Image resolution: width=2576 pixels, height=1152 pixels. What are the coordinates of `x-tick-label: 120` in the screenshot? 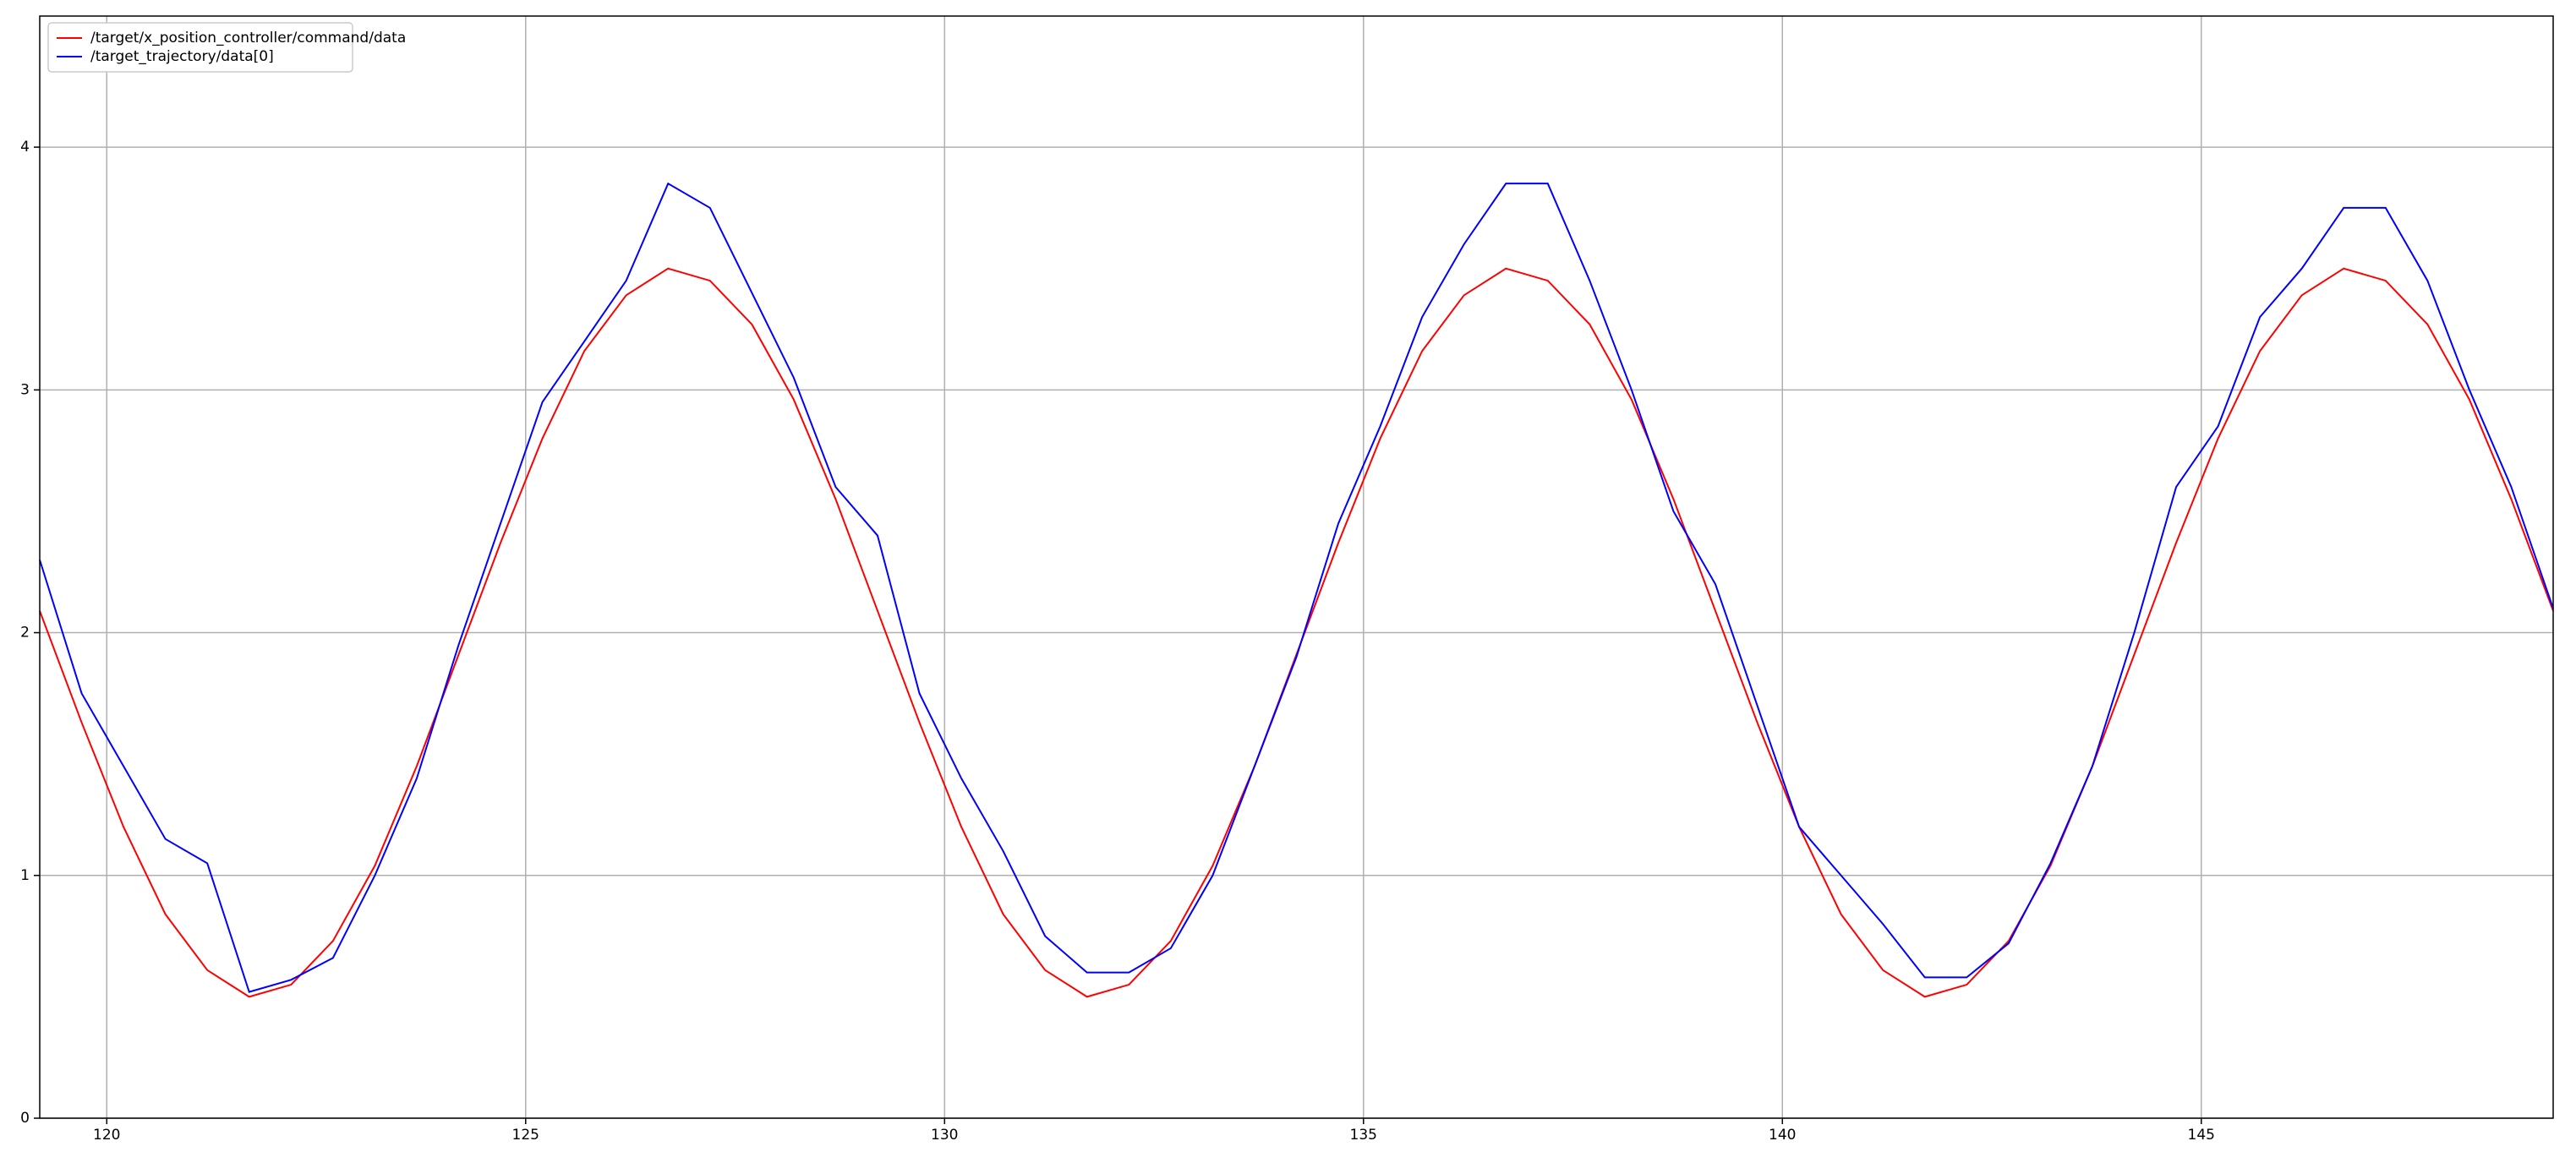 It's located at (106, 1136).